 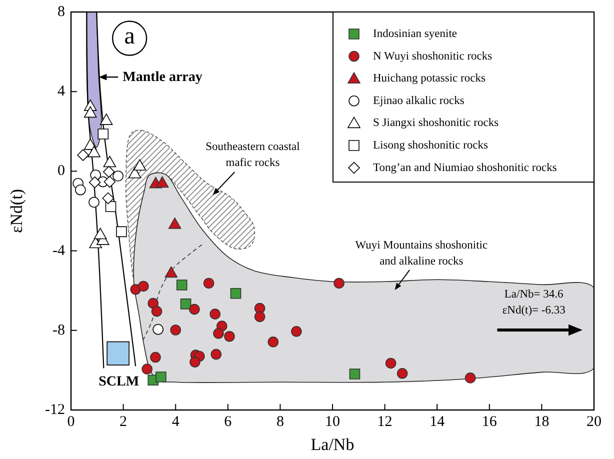 What do you see at coordinates (465, 168) in the screenshot?
I see `legend-label: Tong’an and Niumiao shoshonitic rocks` at bounding box center [465, 168].